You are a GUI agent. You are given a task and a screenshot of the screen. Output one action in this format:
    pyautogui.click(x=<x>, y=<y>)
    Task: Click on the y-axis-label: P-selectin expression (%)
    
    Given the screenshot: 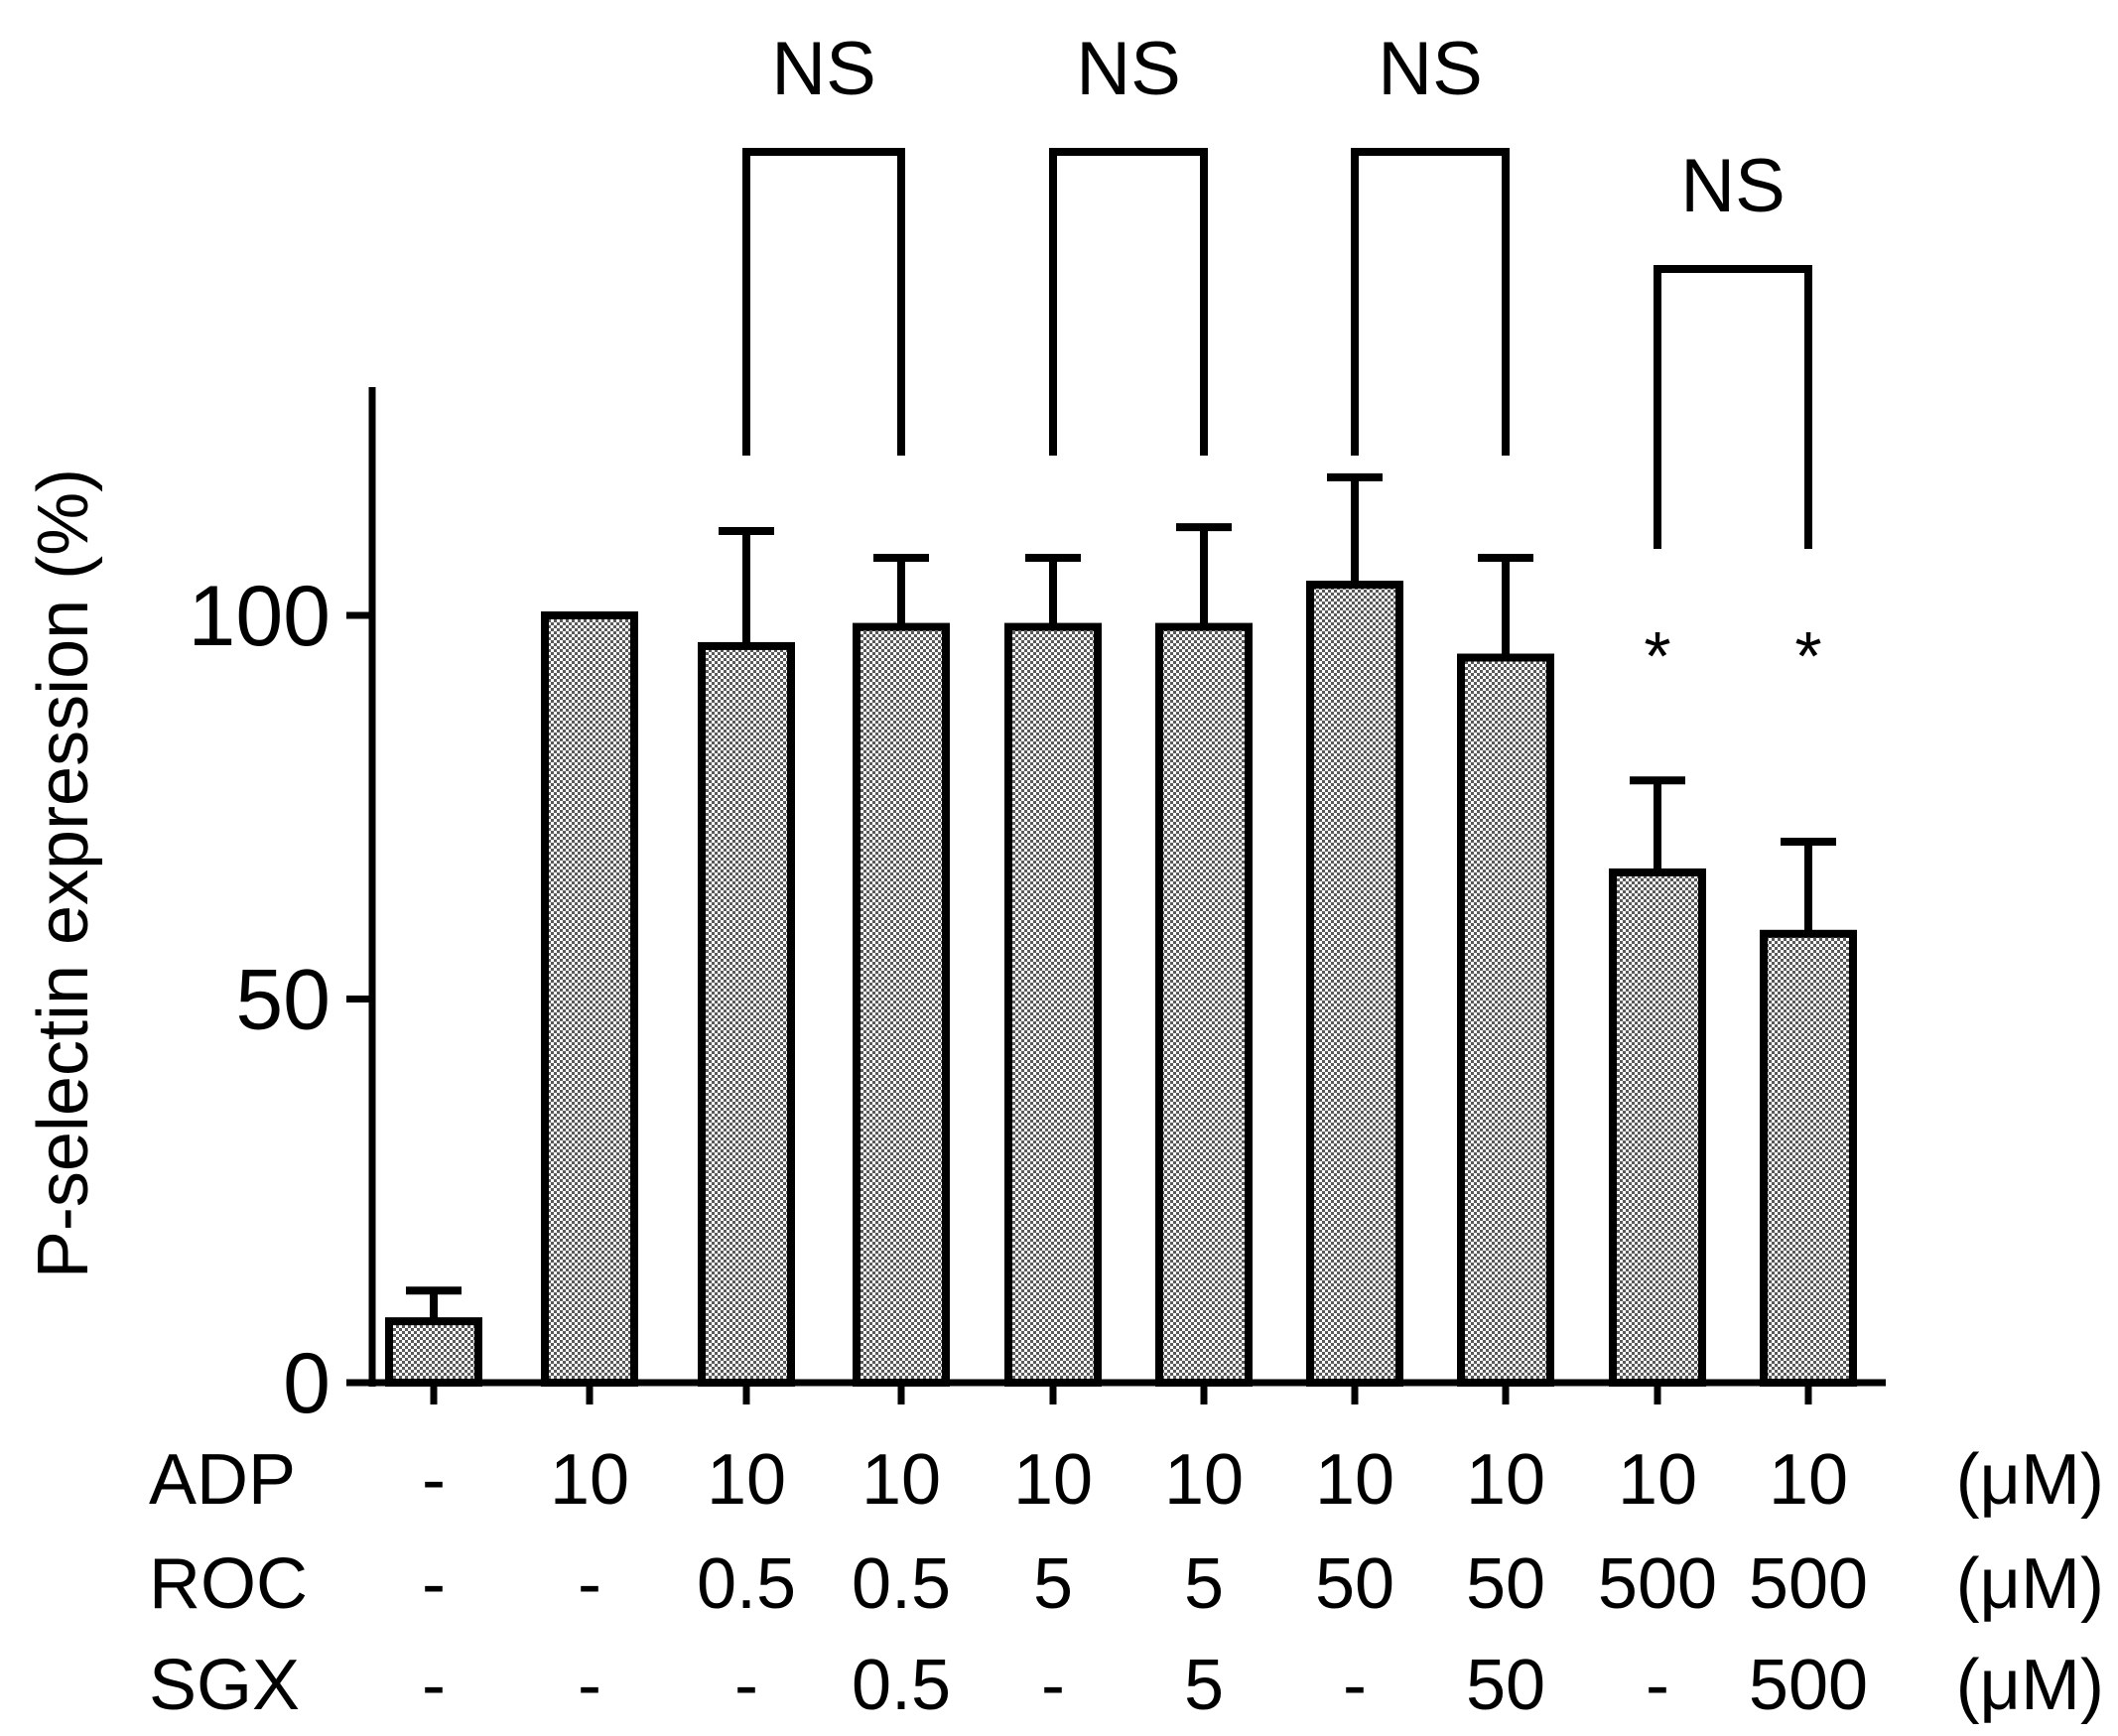 What is the action you would take?
    pyautogui.click(x=63, y=873)
    